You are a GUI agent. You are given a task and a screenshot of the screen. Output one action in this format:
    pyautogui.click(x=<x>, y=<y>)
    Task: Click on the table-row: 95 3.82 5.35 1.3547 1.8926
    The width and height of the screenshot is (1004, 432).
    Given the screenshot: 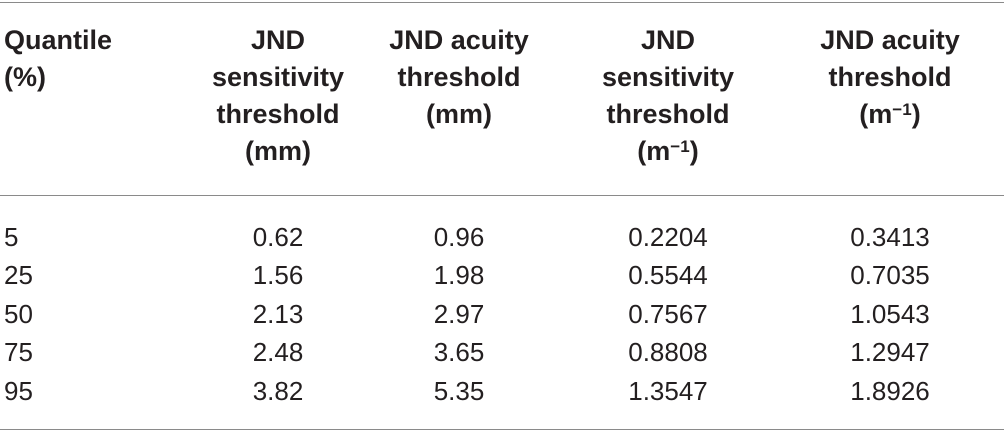 What is the action you would take?
    pyautogui.click(x=502, y=391)
    